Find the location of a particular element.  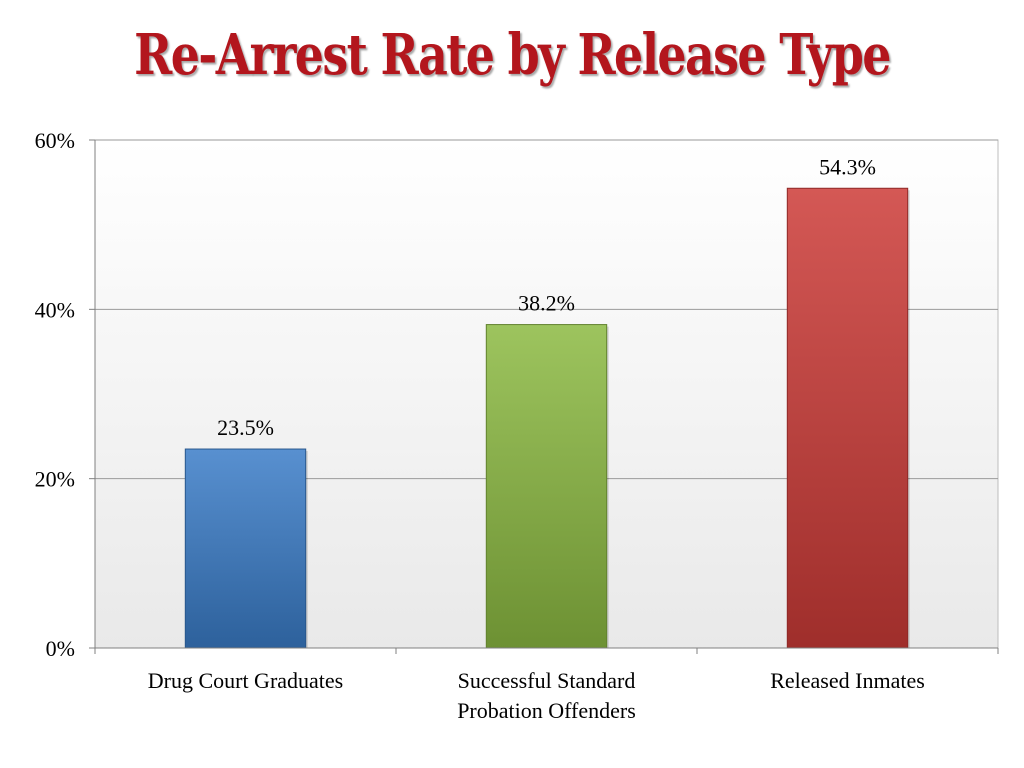

data-label: 23.5% is located at coordinates (245, 427).